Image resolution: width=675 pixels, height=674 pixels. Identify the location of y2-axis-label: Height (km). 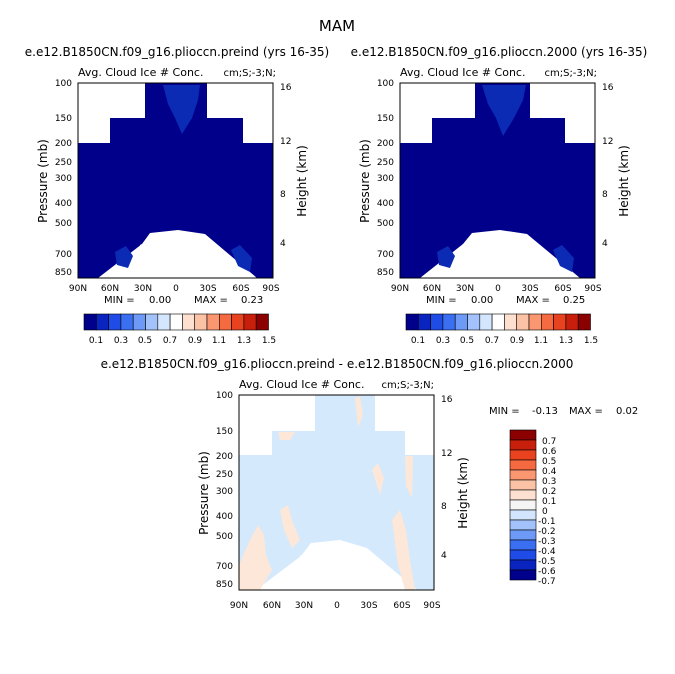
(302, 180).